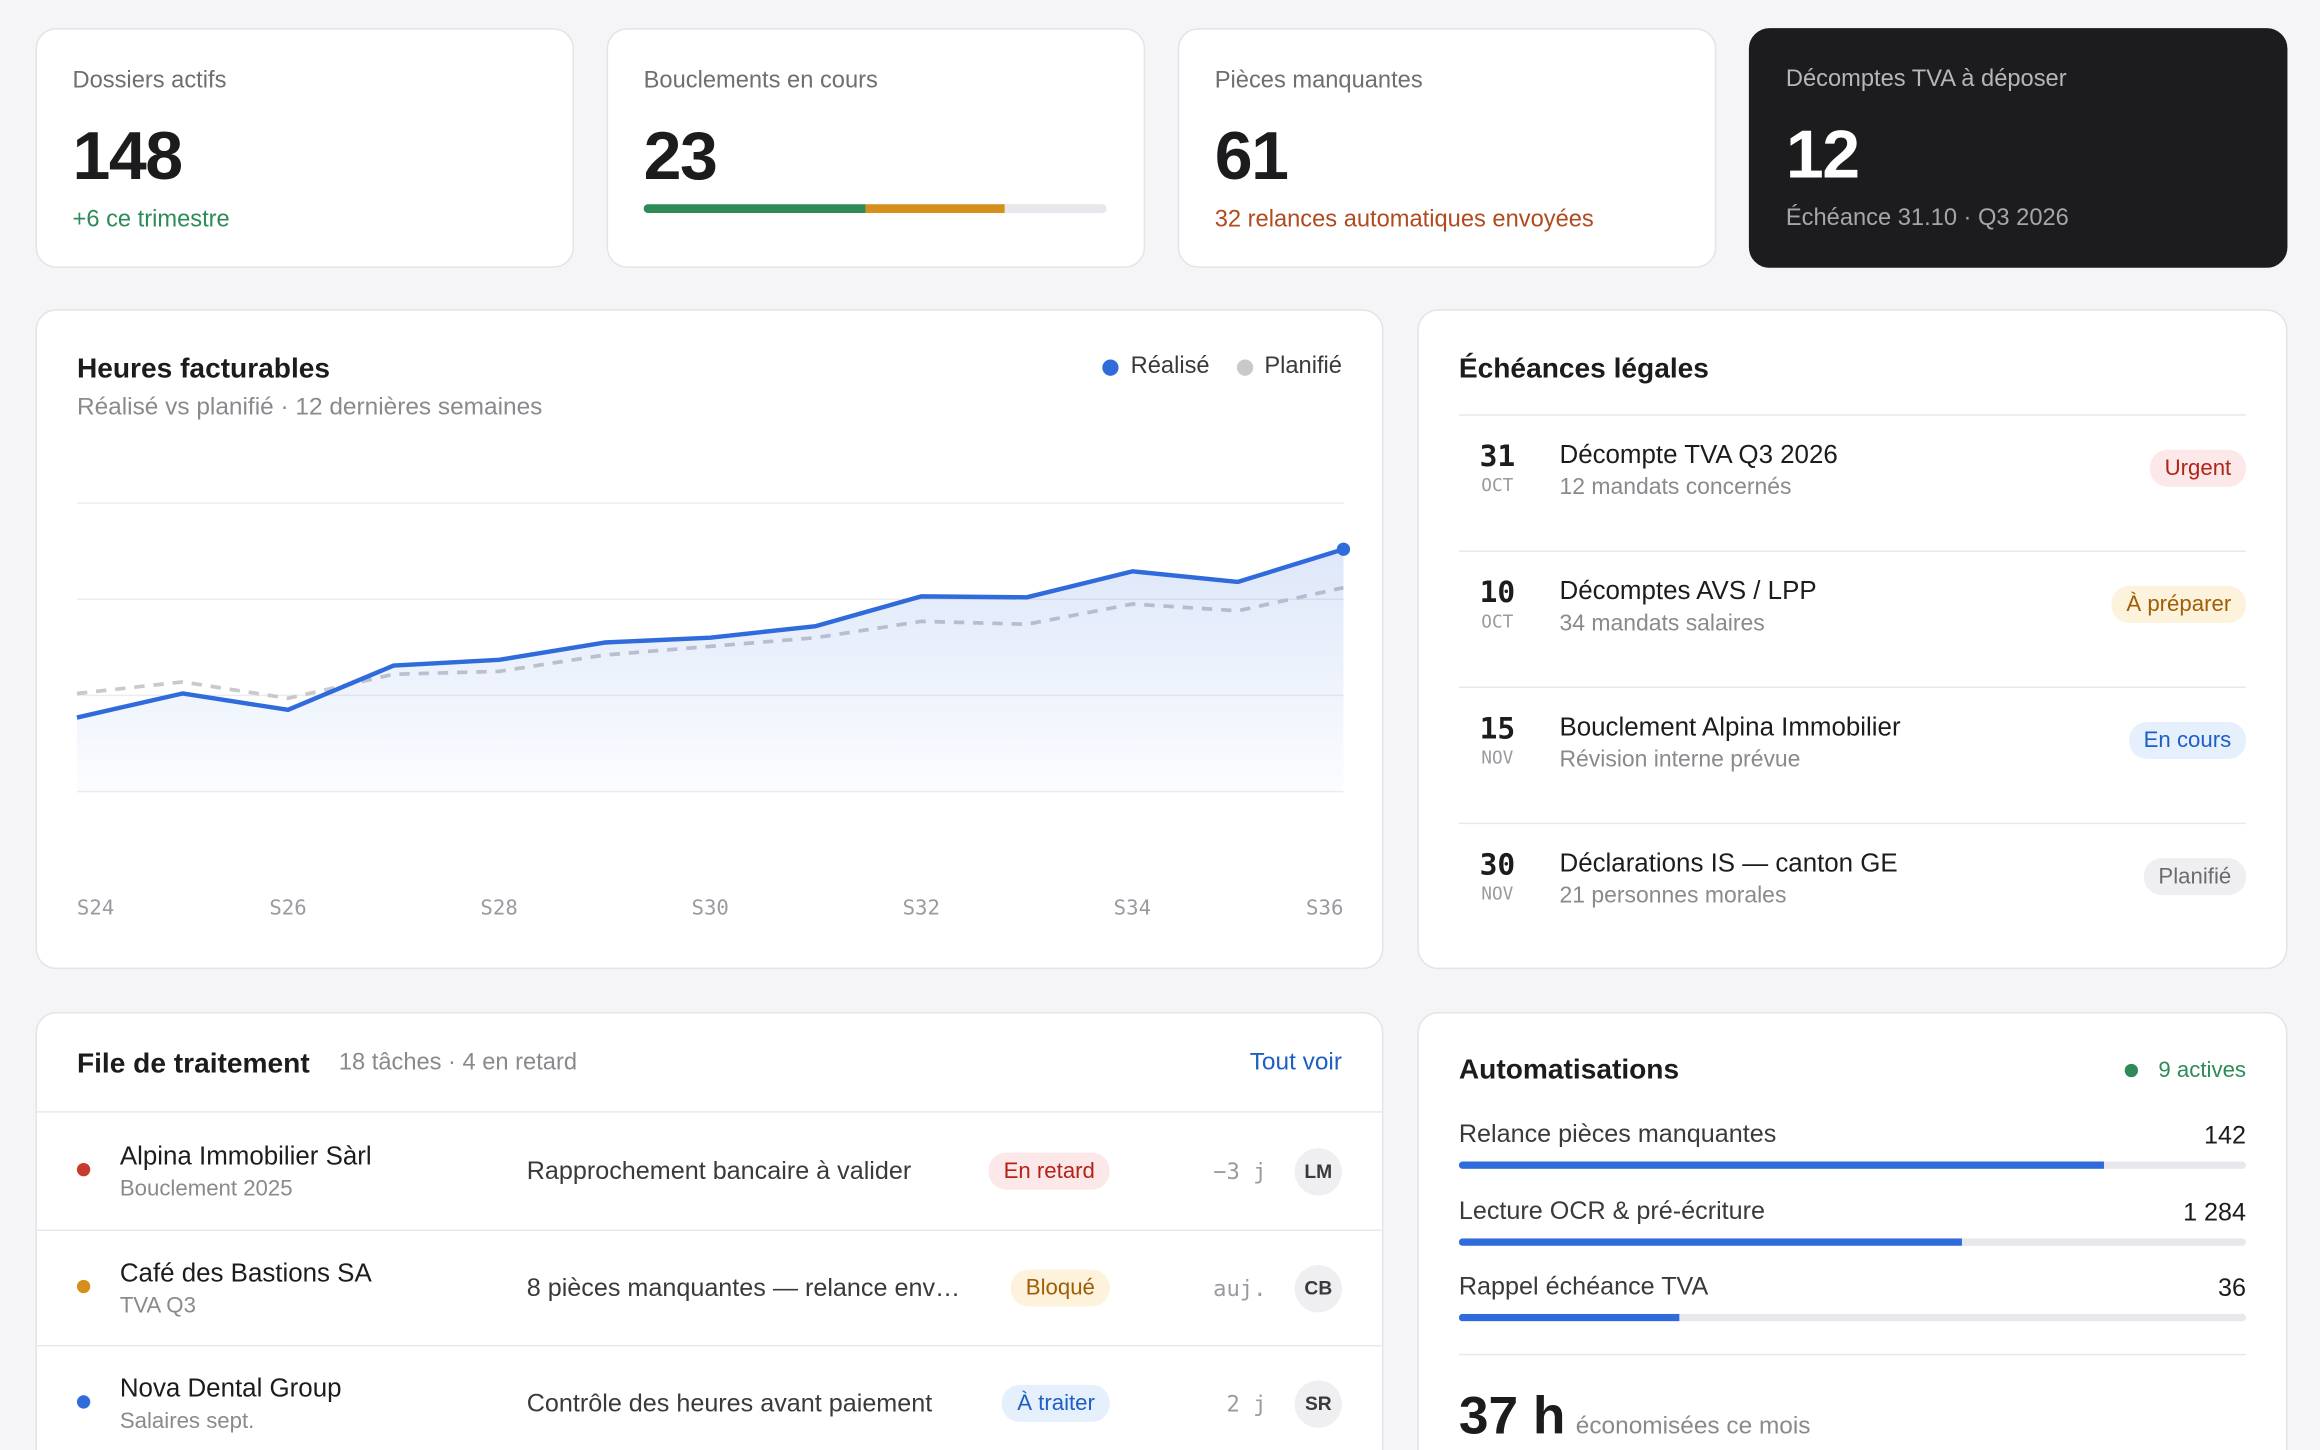  I want to click on kpi-label: Pièces manquantes, so click(1318, 81).